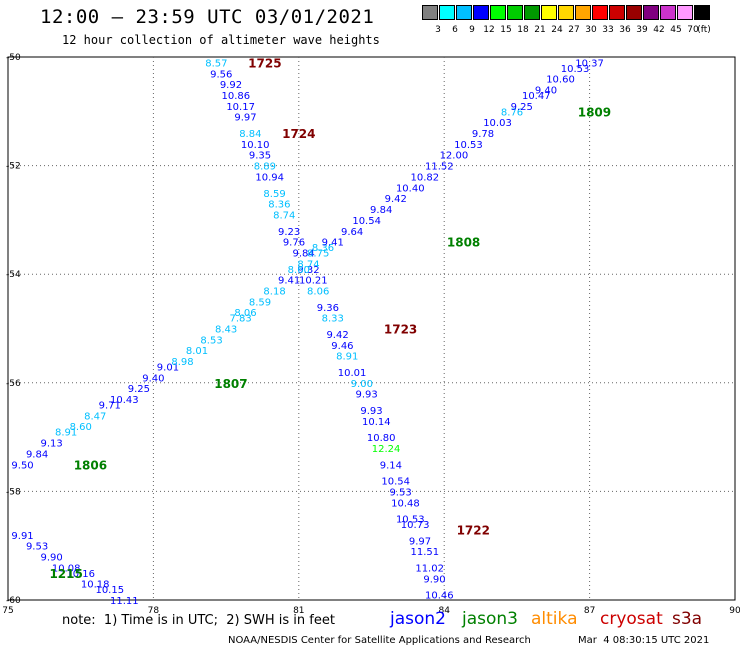 This screenshot has width=740, height=650. What do you see at coordinates (734, 611) in the screenshot?
I see `x-tick-label: 90` at bounding box center [734, 611].